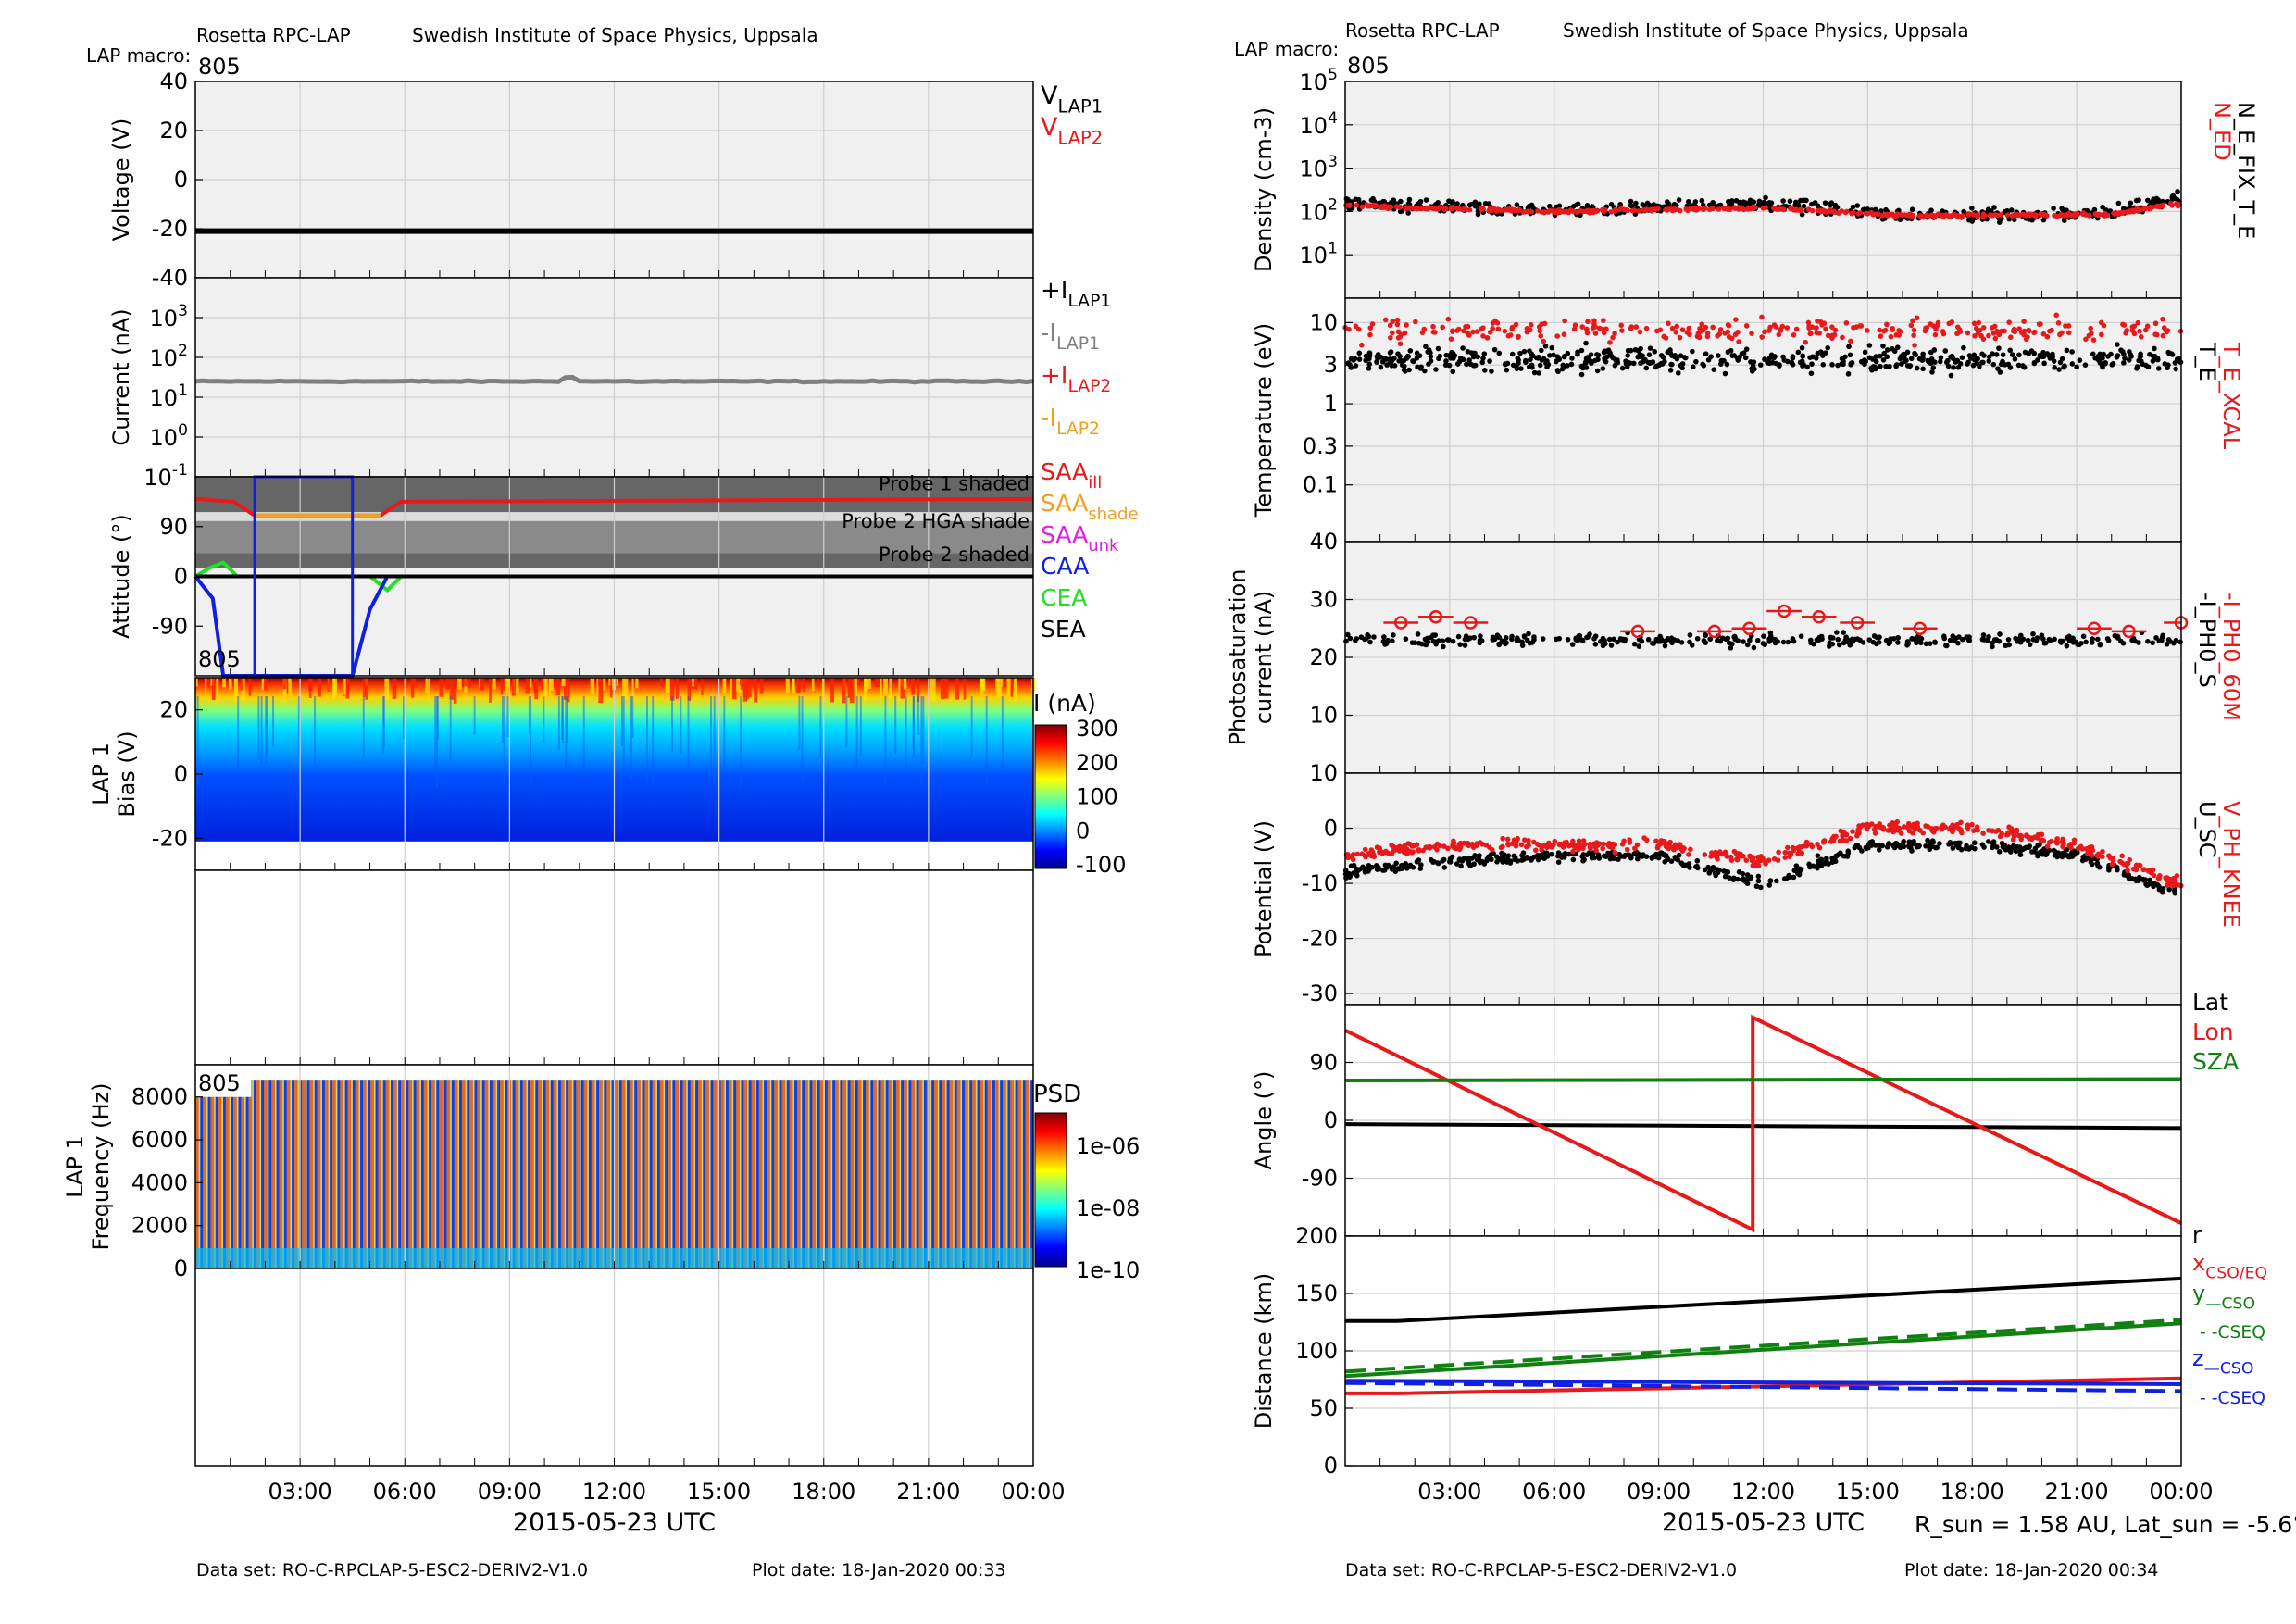 The image size is (2296, 1624). Describe the element at coordinates (1238, 657) in the screenshot. I see `photo-ylabel-text: Photosaturation` at that location.